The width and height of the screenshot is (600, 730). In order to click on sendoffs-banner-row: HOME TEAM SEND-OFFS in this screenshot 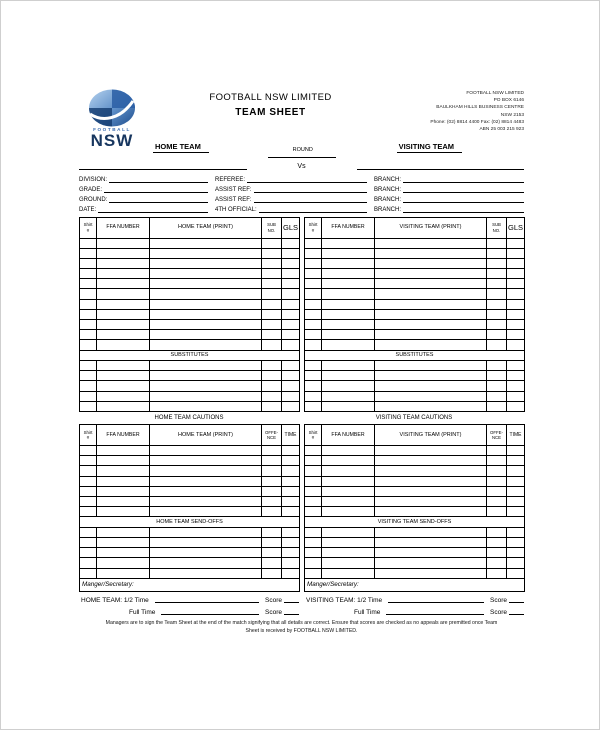, I will do `click(189, 522)`.